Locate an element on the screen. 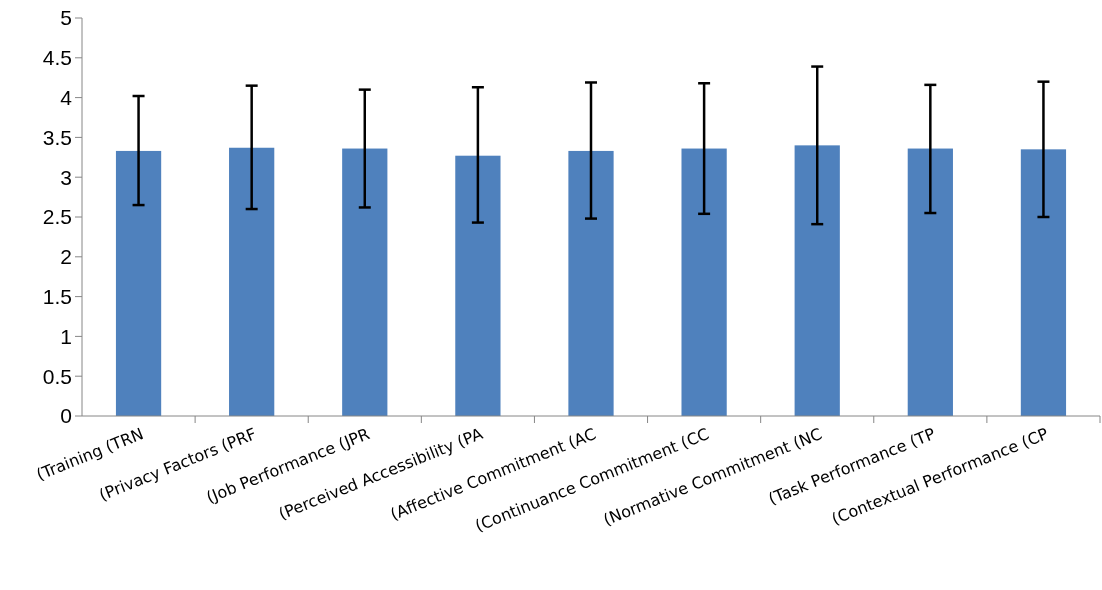 Image resolution: width=1102 pixels, height=590 pixels. y-tick-label: 2.5 is located at coordinates (57, 217).